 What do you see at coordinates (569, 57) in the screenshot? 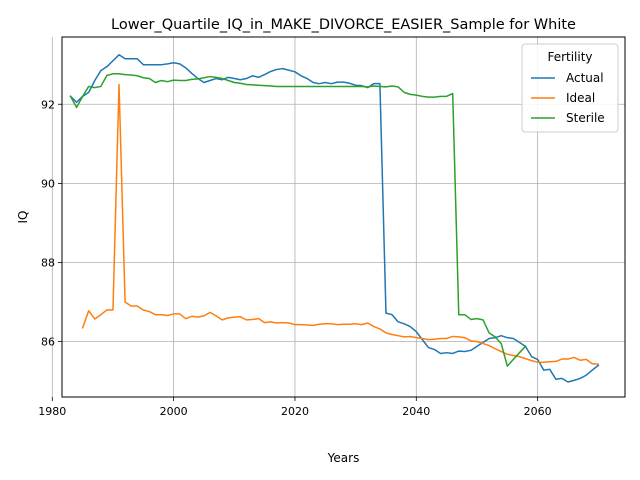
I see `legend-title: Fertility` at bounding box center [569, 57].